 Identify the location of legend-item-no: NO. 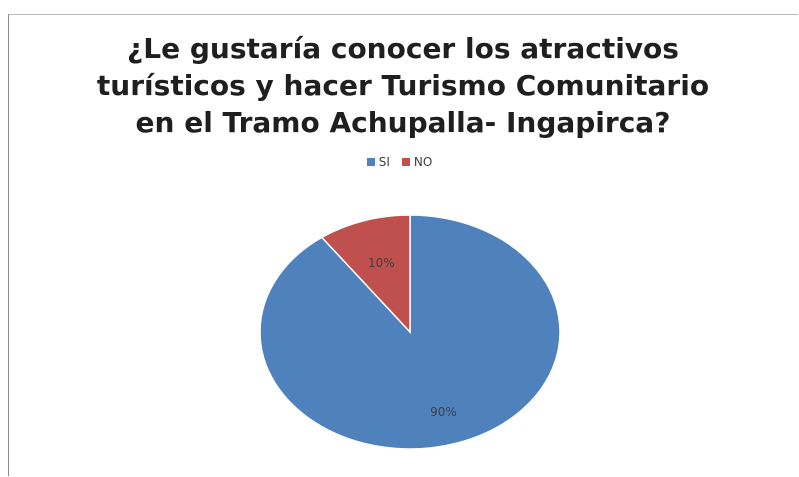
(417, 162).